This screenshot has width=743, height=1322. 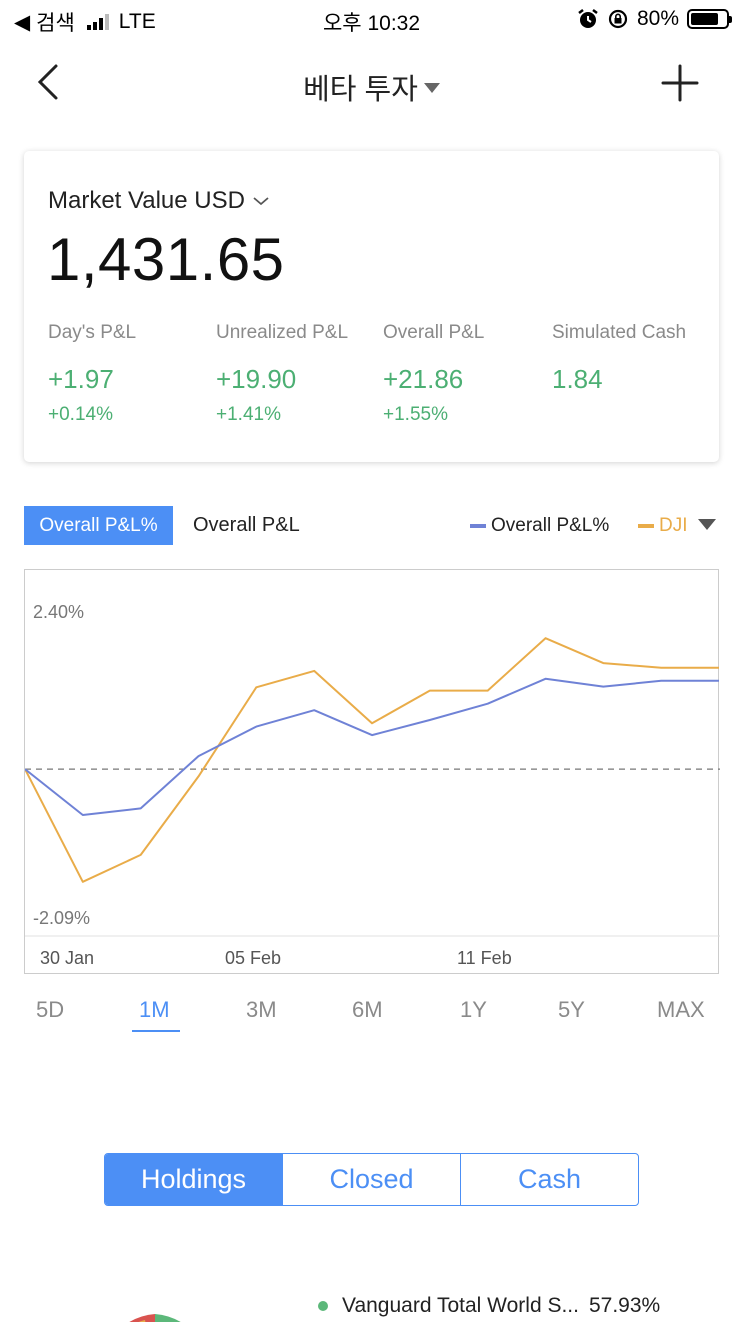 I want to click on range-6m: 6M, so click(x=367, y=1009).